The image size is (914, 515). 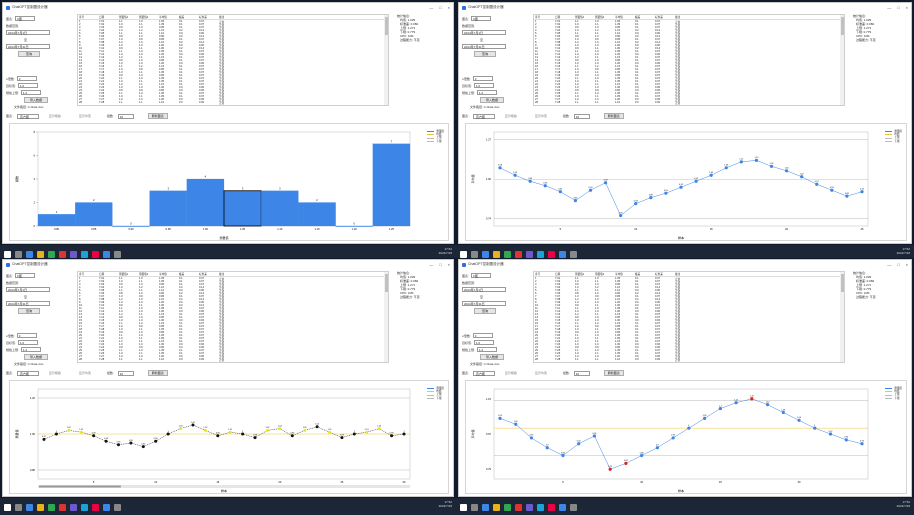 What do you see at coordinates (689, 279) in the screenshot?
I see `table-row: 1 7-01 1.1 1.0 1.05 0.1 0.07 正常` at bounding box center [689, 279].